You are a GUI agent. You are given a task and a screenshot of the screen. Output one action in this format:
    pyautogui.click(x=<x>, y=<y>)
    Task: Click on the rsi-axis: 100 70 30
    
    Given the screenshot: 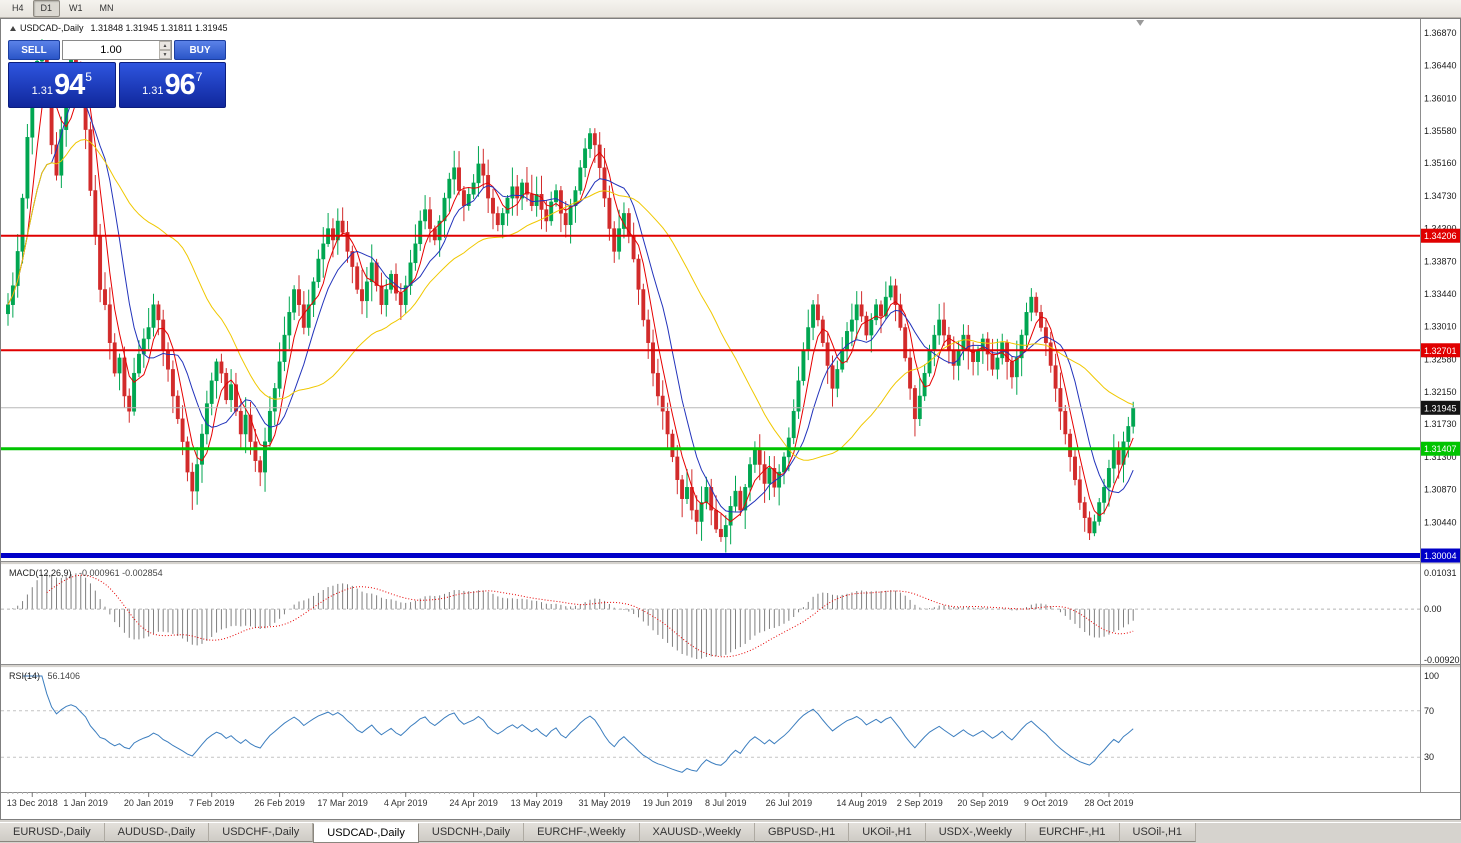 What is the action you would take?
    pyautogui.click(x=1431, y=716)
    